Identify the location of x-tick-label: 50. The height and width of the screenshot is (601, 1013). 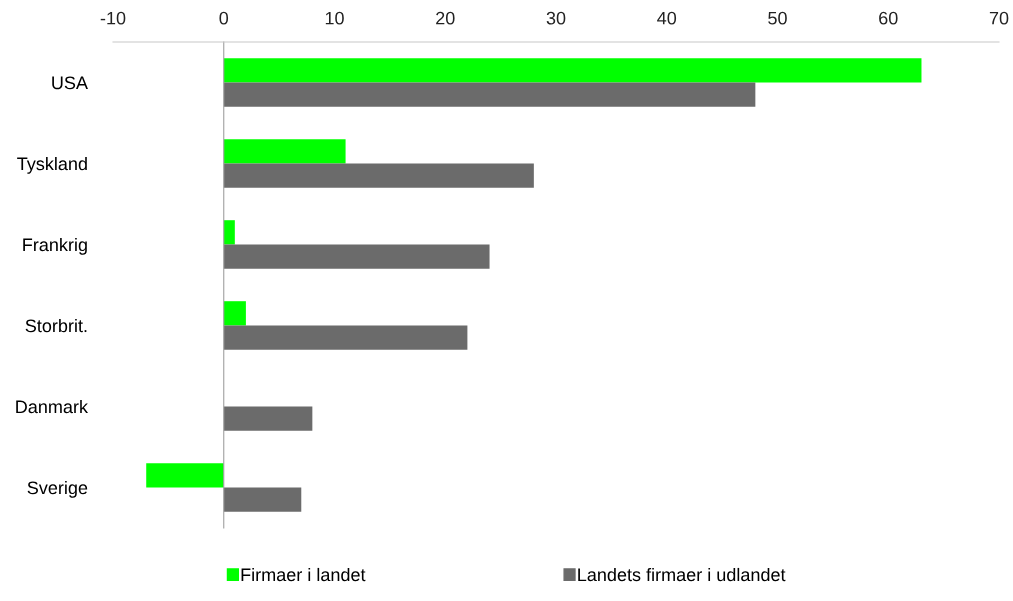
(777, 18).